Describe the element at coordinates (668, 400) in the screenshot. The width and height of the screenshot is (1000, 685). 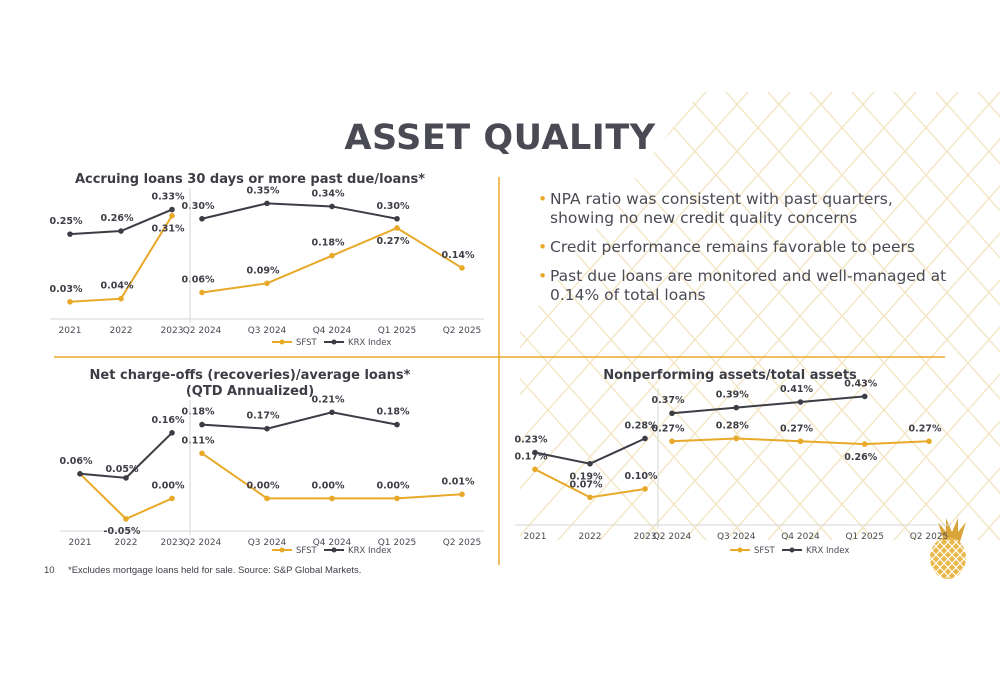
I see `data-label: 0.37%` at that location.